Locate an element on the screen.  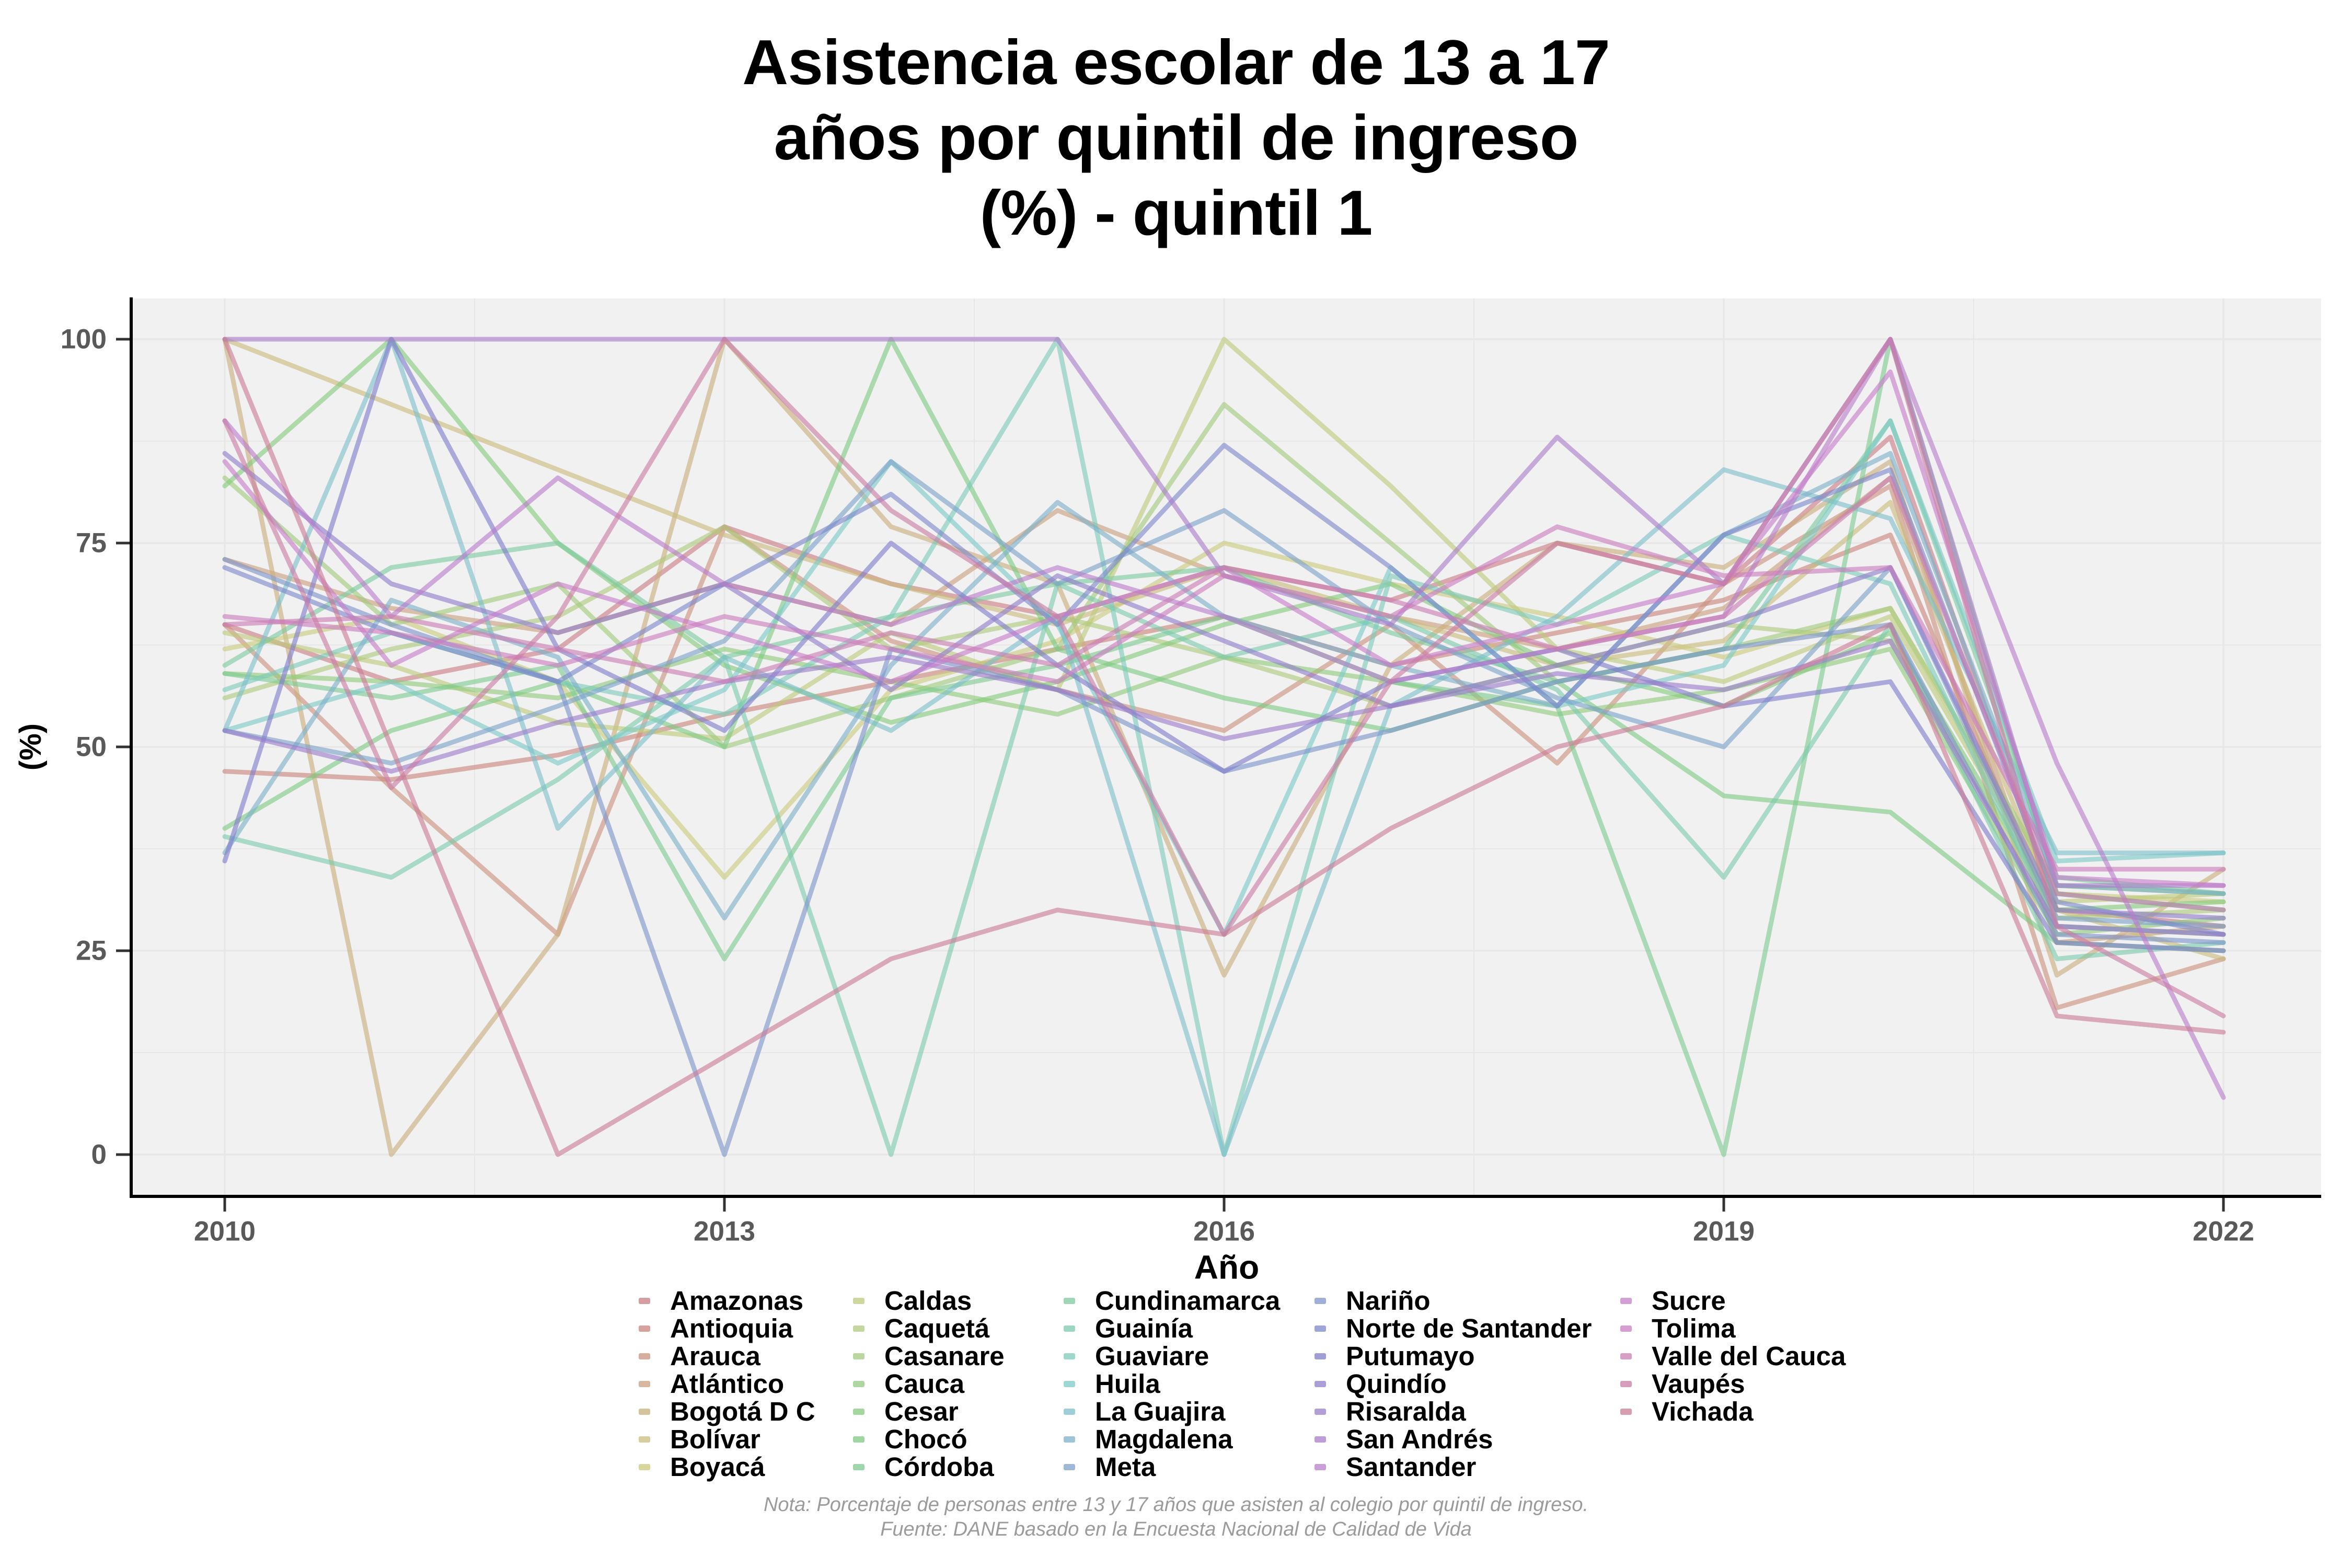
legend-item-Cauca: Cauca is located at coordinates (929, 1384).